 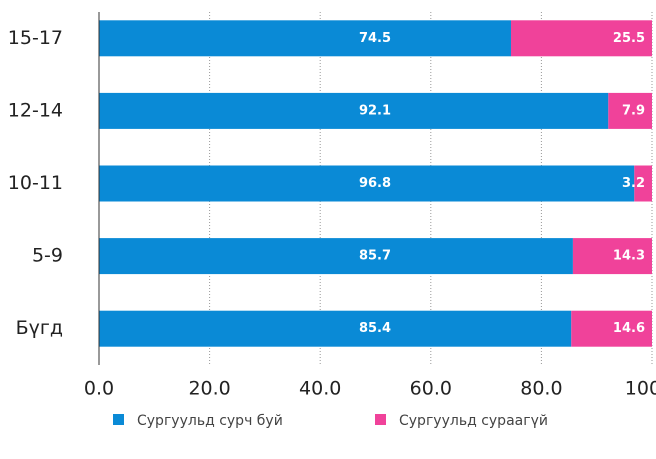 What do you see at coordinates (375, 38) in the screenshot?
I see `value-label: 74.5` at bounding box center [375, 38].